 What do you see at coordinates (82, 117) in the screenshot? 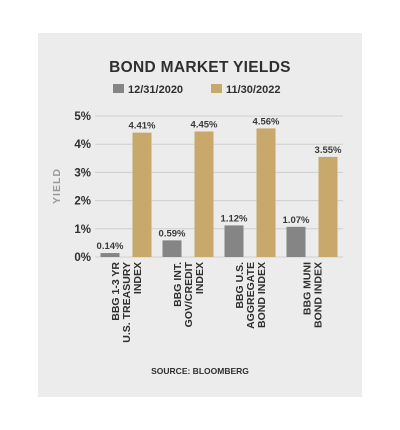
I see `y-tick-label: 5%` at bounding box center [82, 117].